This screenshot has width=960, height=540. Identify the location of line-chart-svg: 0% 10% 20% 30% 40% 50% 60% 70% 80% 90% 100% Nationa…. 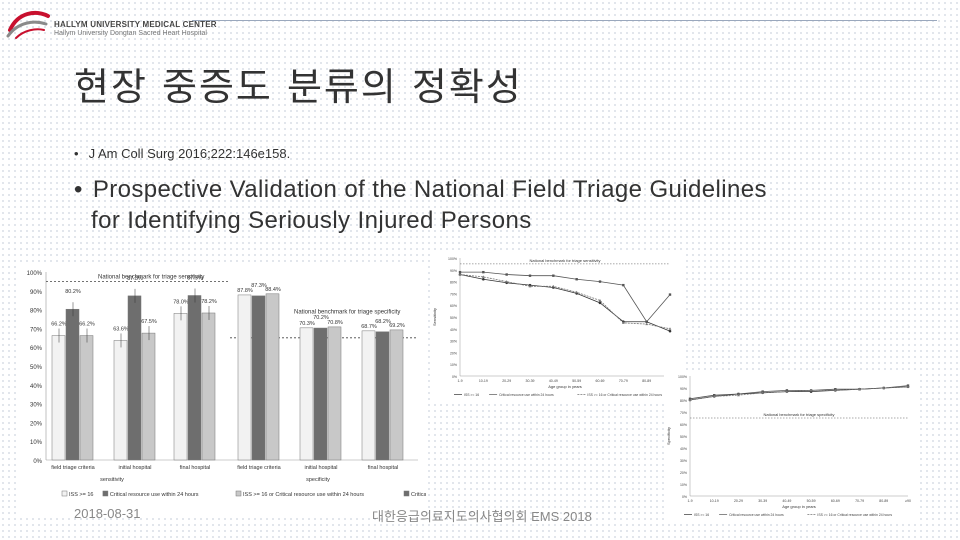
(788, 446).